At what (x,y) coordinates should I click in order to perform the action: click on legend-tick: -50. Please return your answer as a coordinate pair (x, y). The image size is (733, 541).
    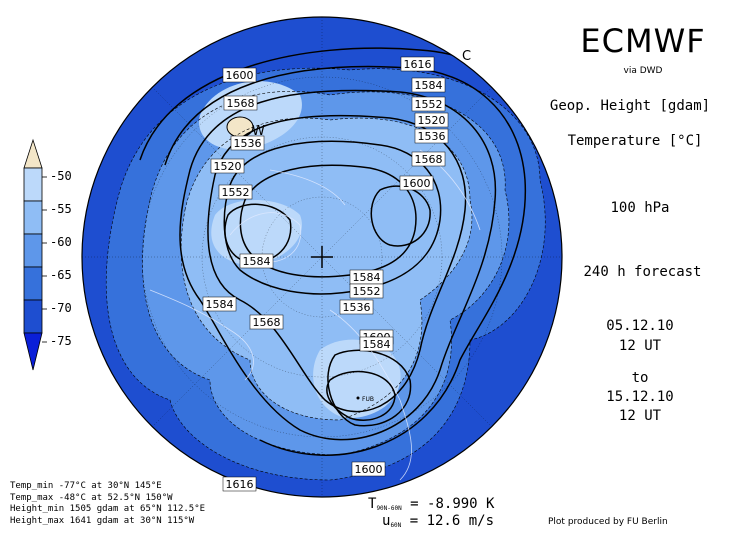
    Looking at the image, I should click on (61, 176).